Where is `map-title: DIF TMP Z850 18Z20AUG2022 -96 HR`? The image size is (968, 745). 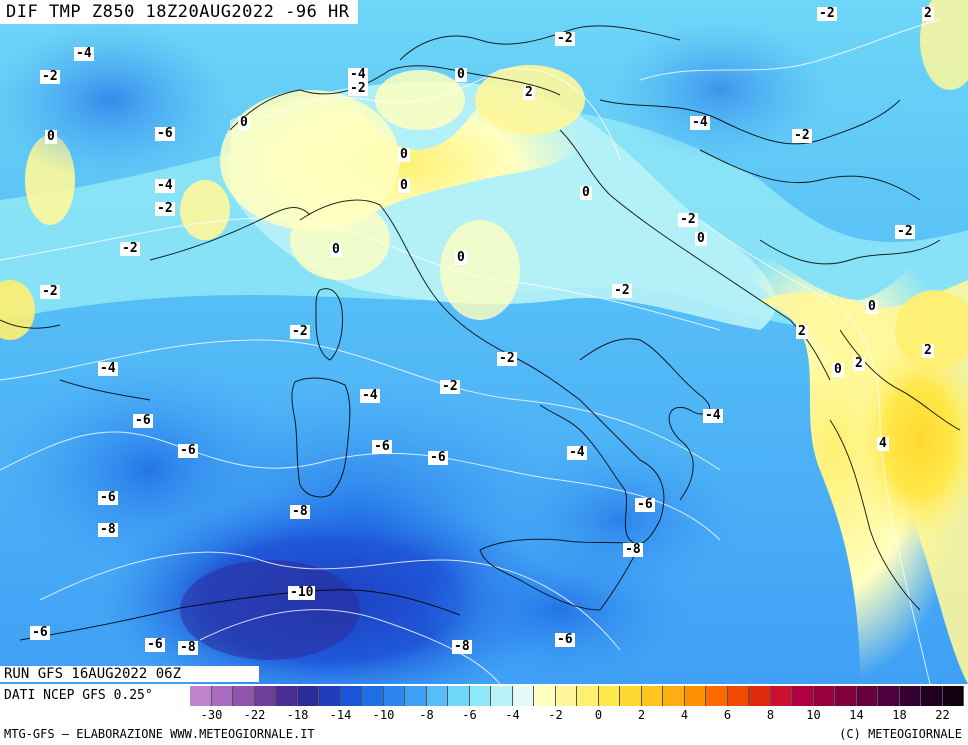
map-title: DIF TMP Z850 18Z20AUG2022 -96 HR is located at coordinates (179, 12).